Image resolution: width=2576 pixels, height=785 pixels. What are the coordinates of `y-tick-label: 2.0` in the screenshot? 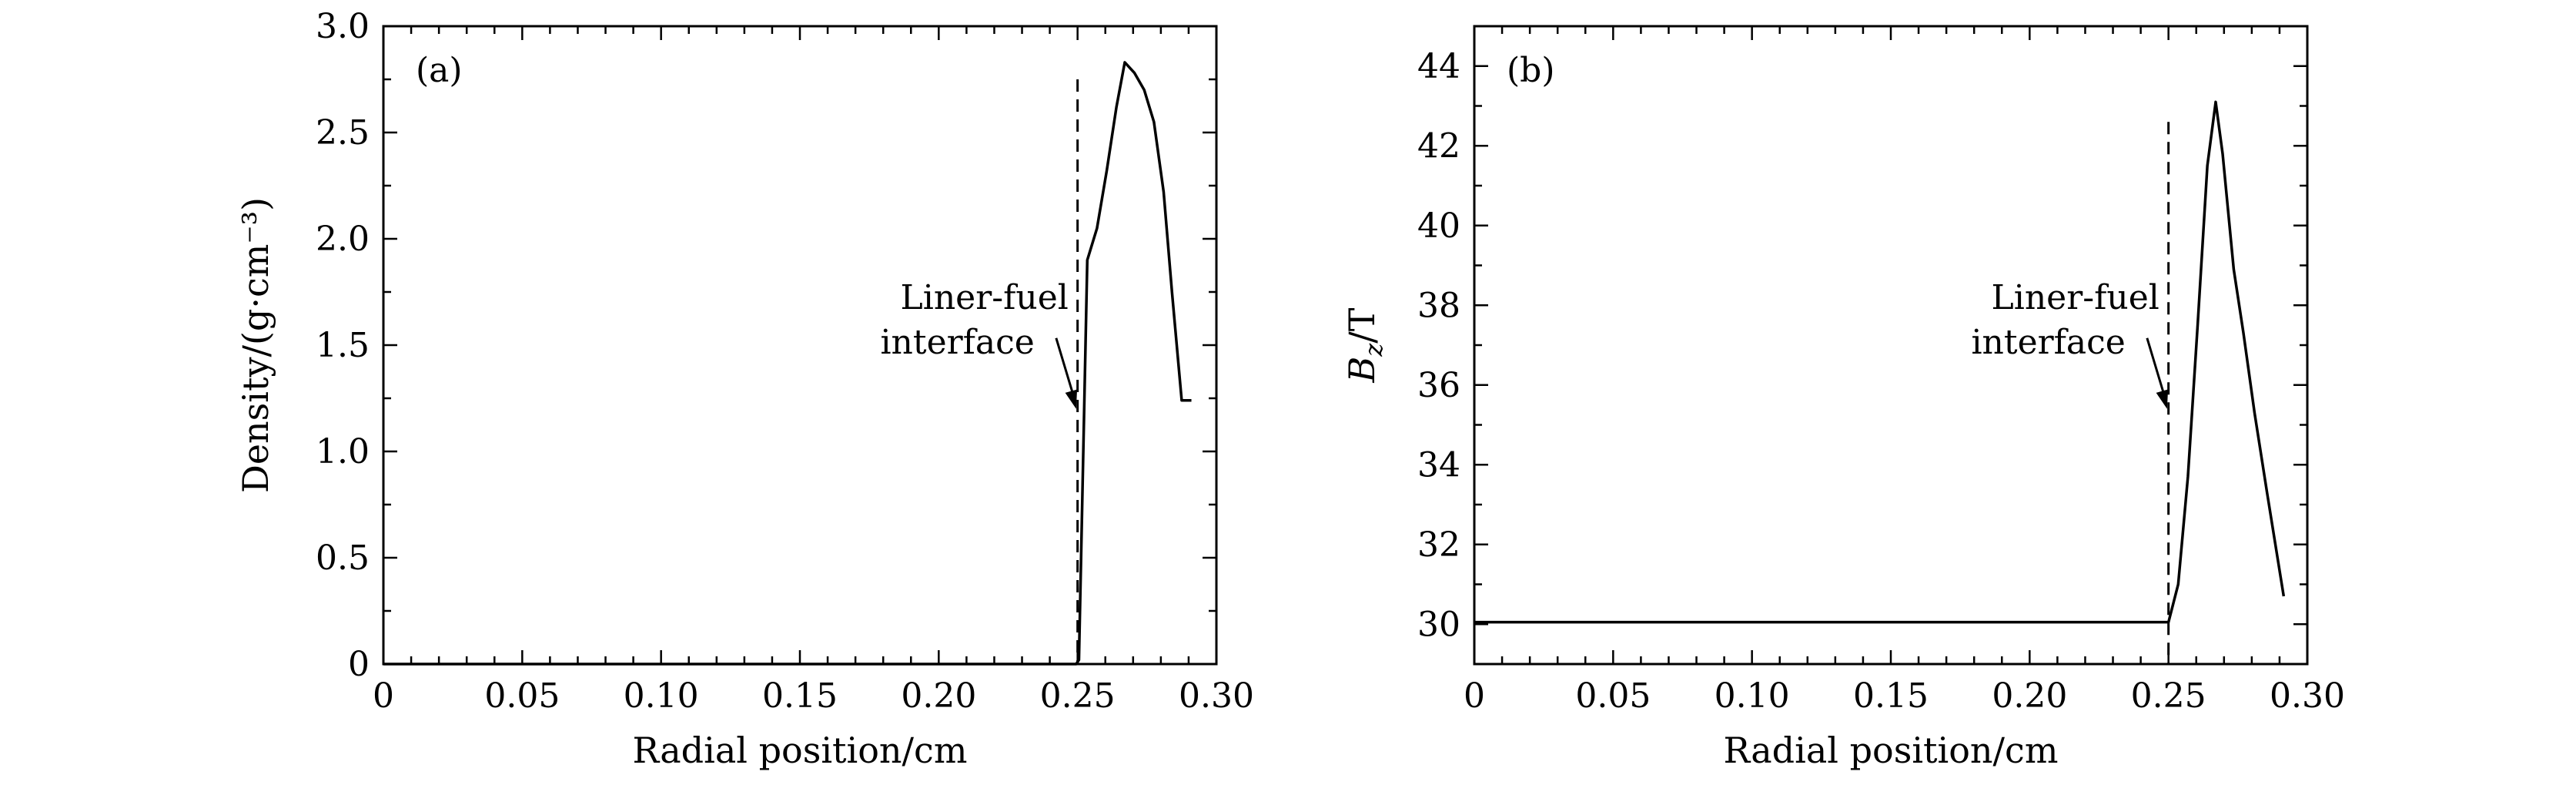 It's located at (343, 239).